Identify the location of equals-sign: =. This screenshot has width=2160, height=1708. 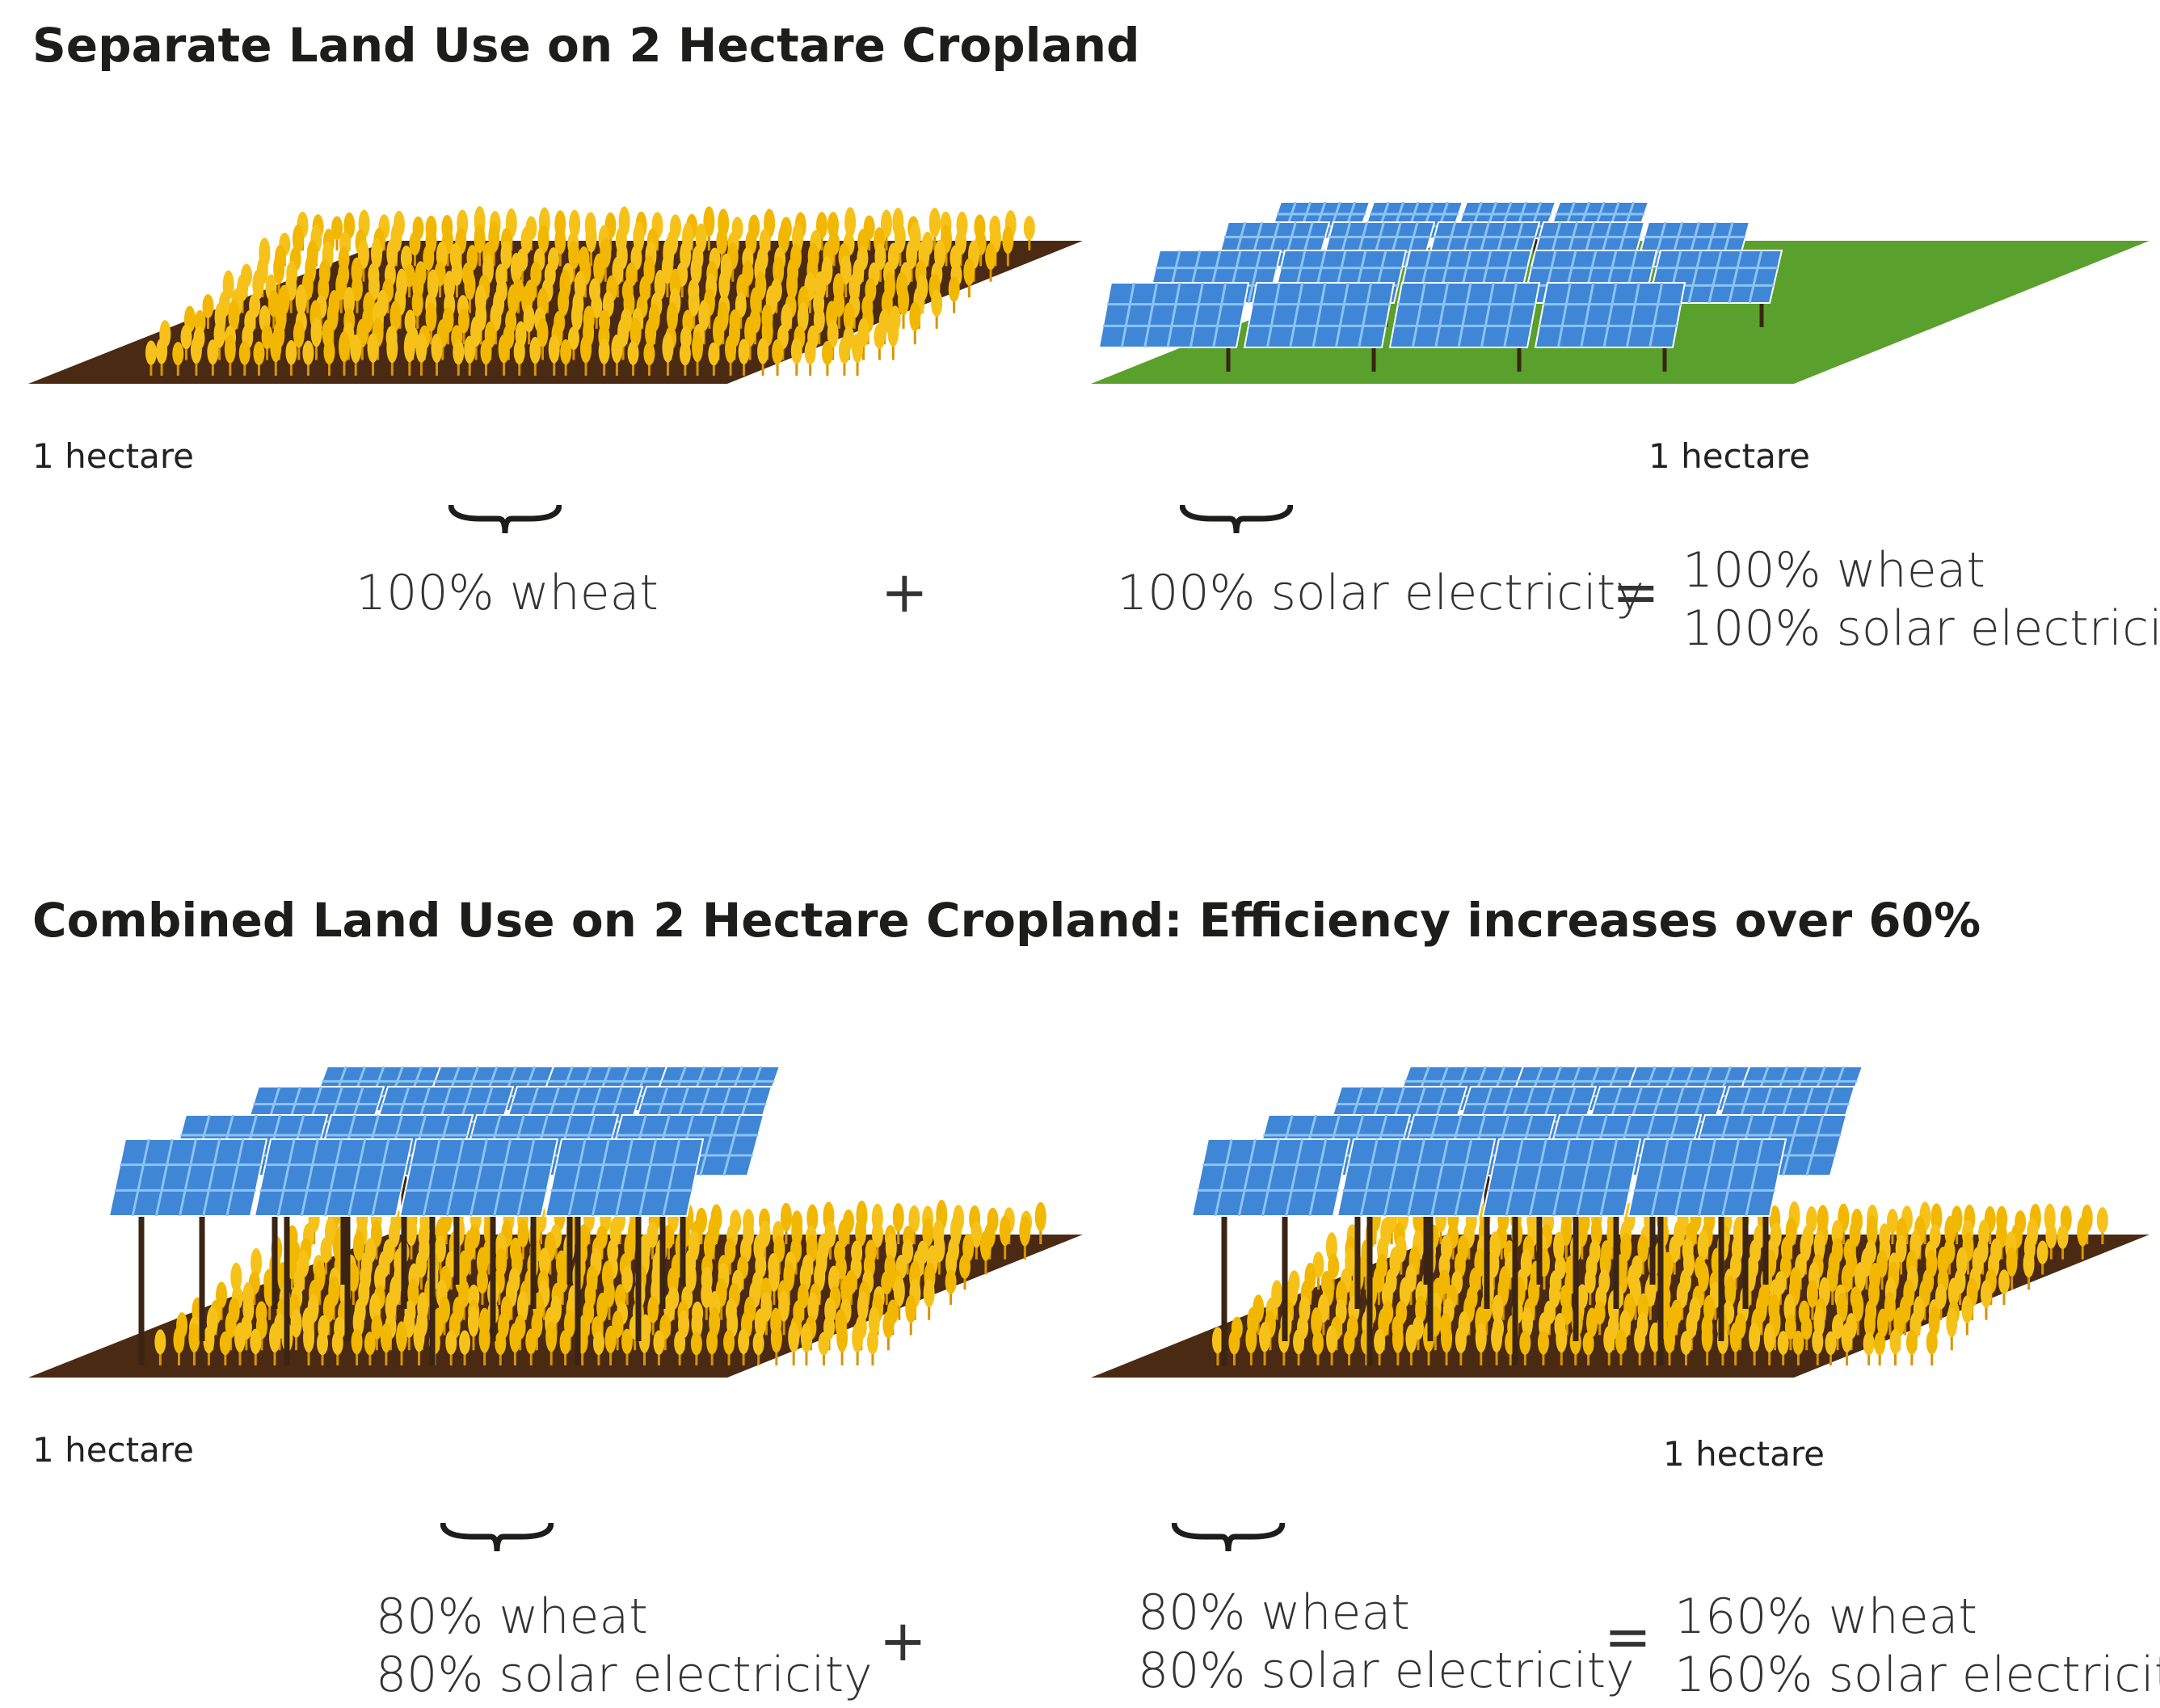
(1628, 1637).